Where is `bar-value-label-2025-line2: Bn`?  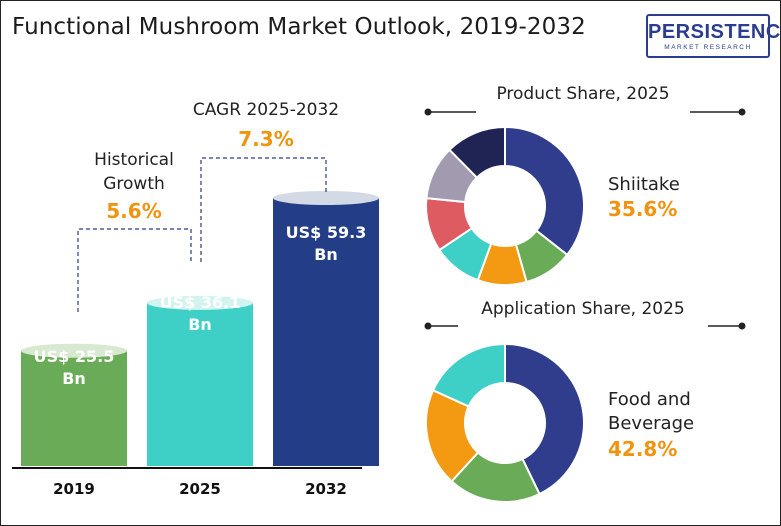
bar-value-label-2025-line2: Bn is located at coordinates (200, 324).